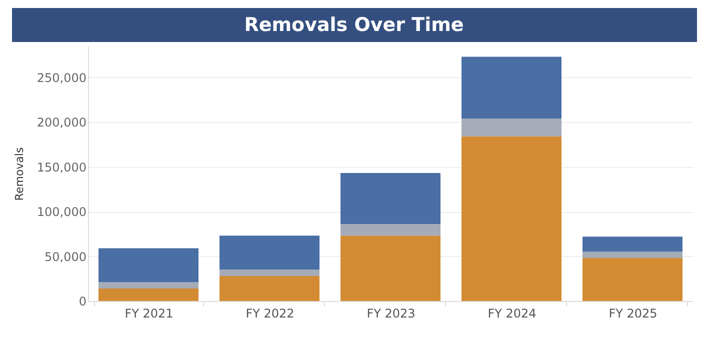 The width and height of the screenshot is (710, 345). I want to click on x-tick-label: FY 2024, so click(512, 313).